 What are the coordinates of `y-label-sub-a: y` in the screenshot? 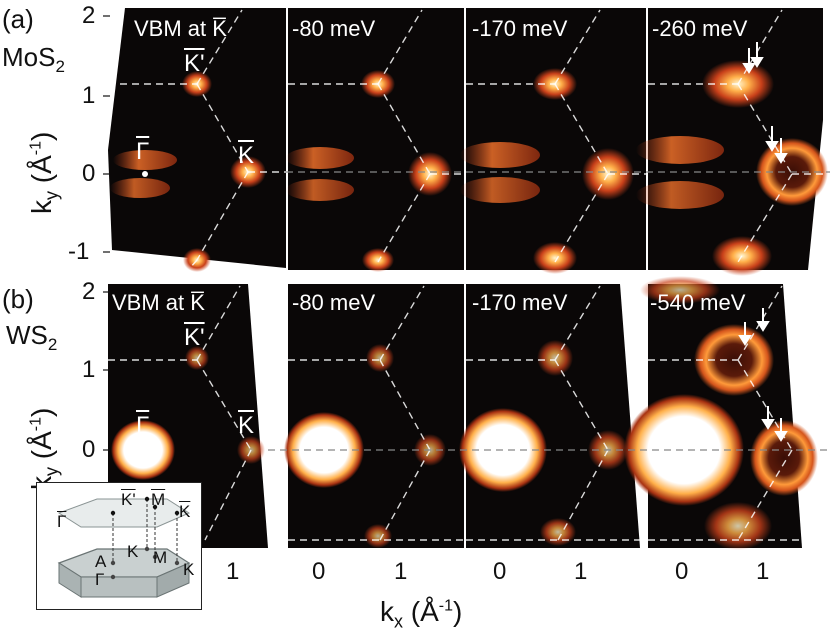 It's located at (51, 195).